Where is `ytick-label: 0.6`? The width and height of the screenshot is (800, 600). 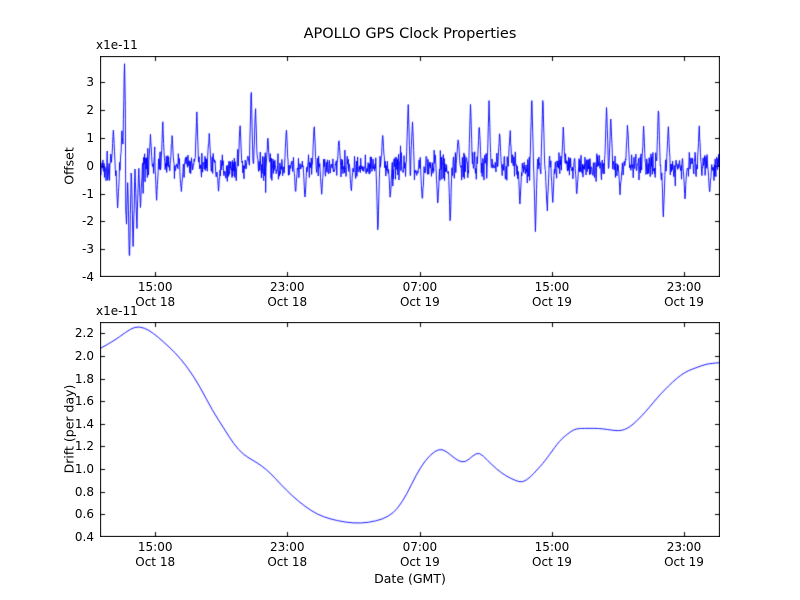 ytick-label: 0.6 is located at coordinates (84, 514).